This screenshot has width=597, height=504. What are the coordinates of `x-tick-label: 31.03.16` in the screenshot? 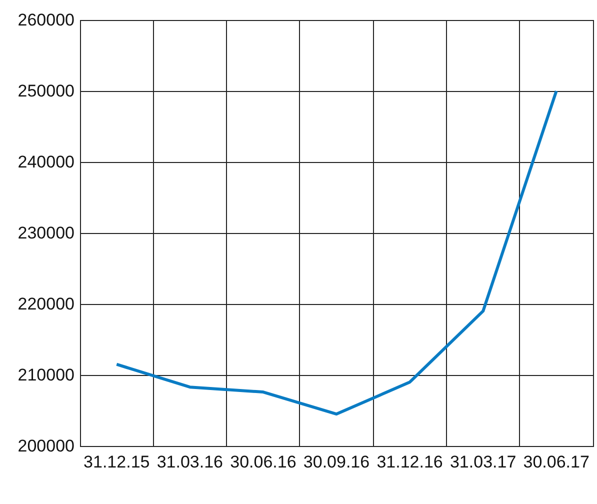 It's located at (190, 462).